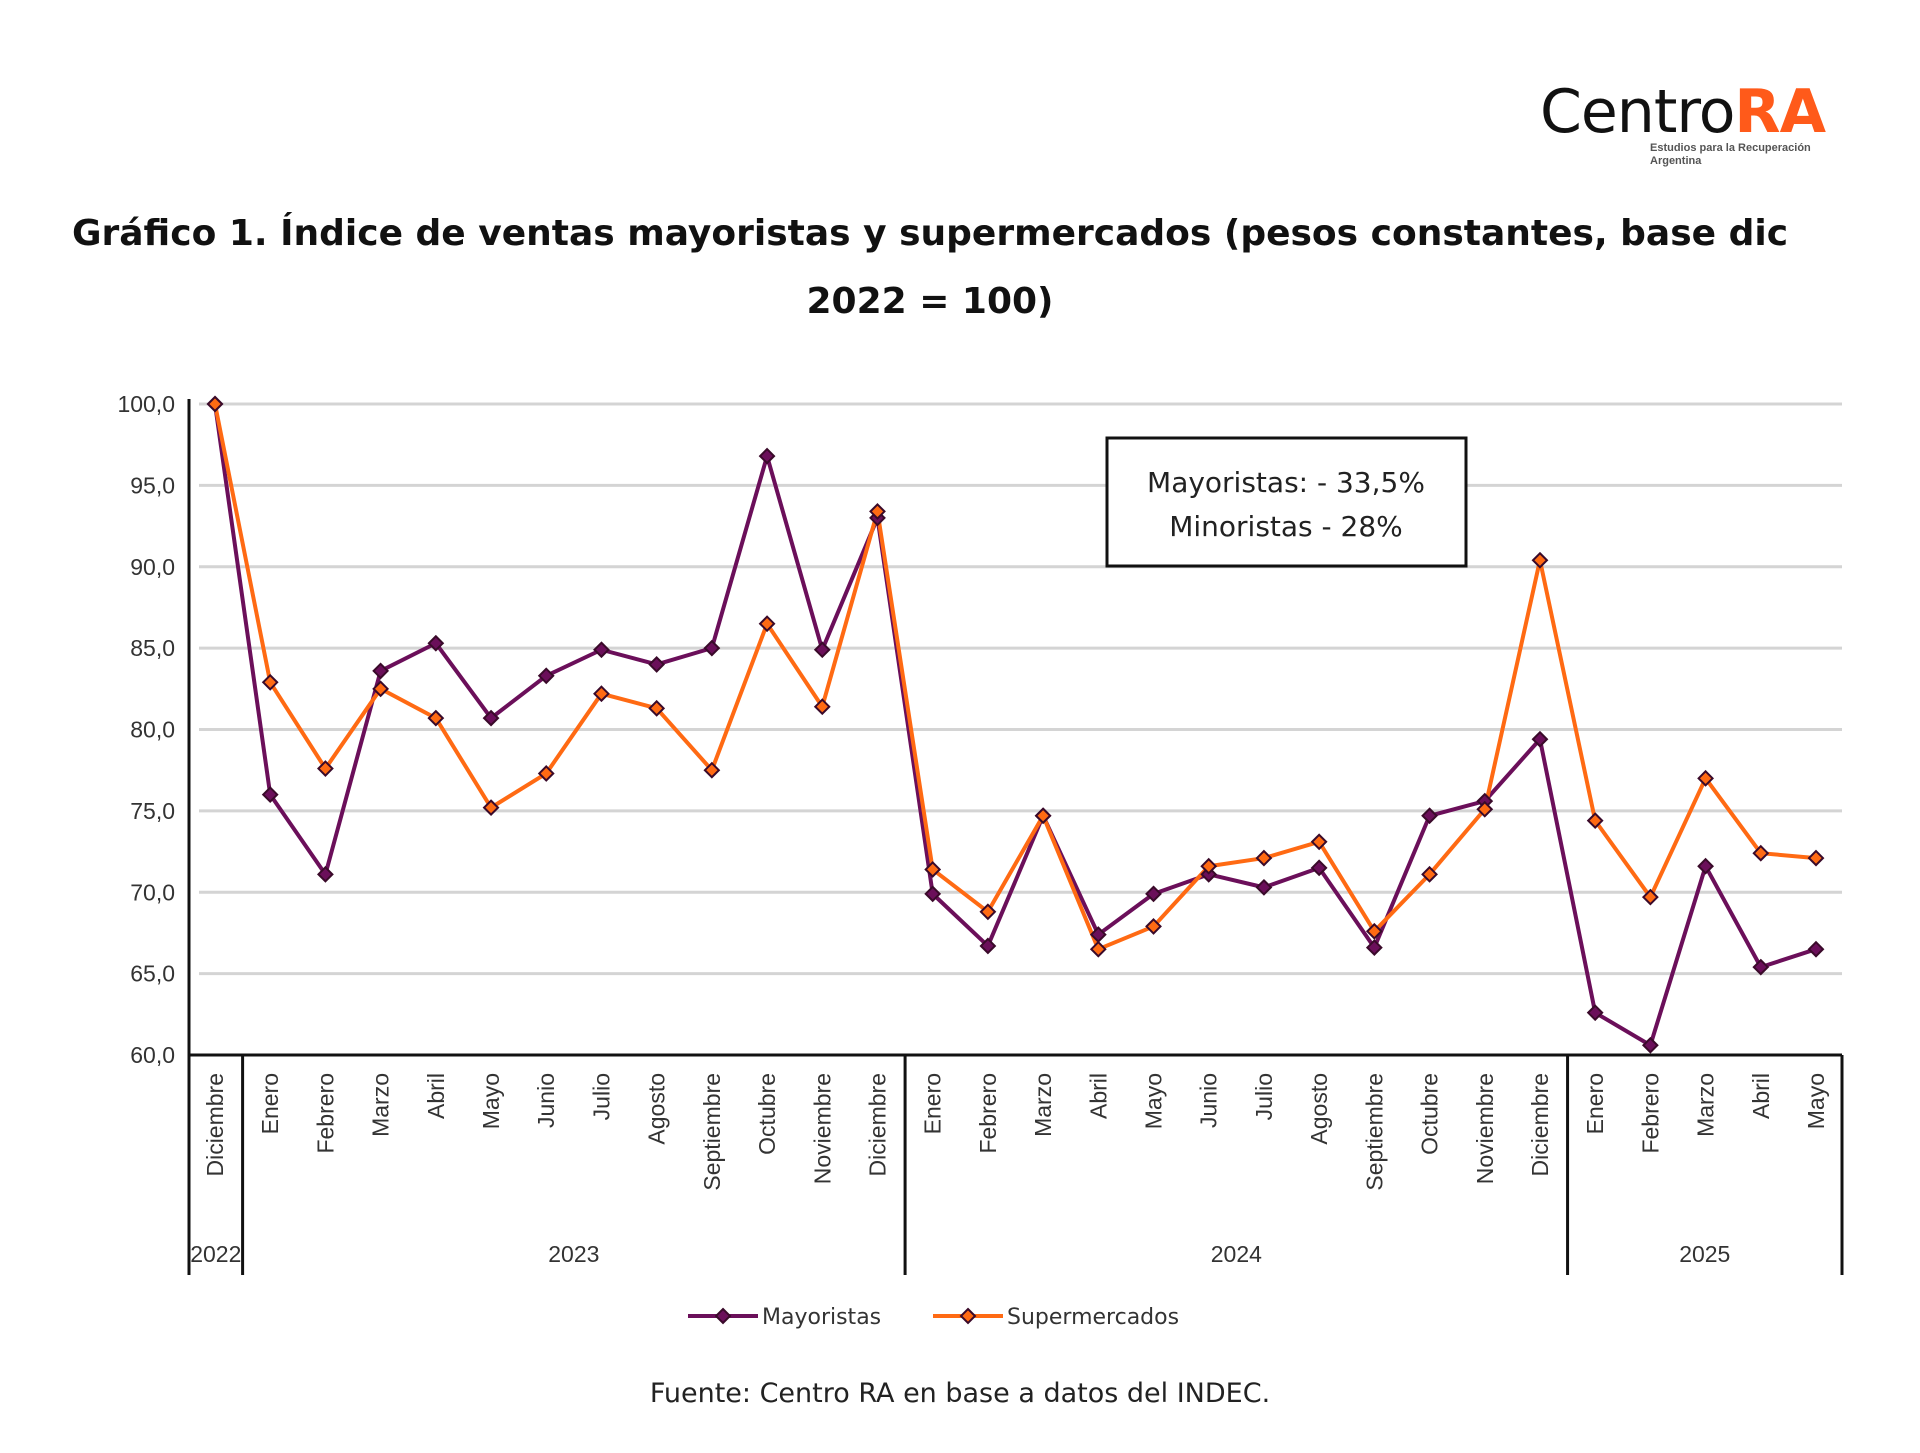 The width and height of the screenshot is (1920, 1453). What do you see at coordinates (723, 1316) in the screenshot?
I see `legend-marker` at bounding box center [723, 1316].